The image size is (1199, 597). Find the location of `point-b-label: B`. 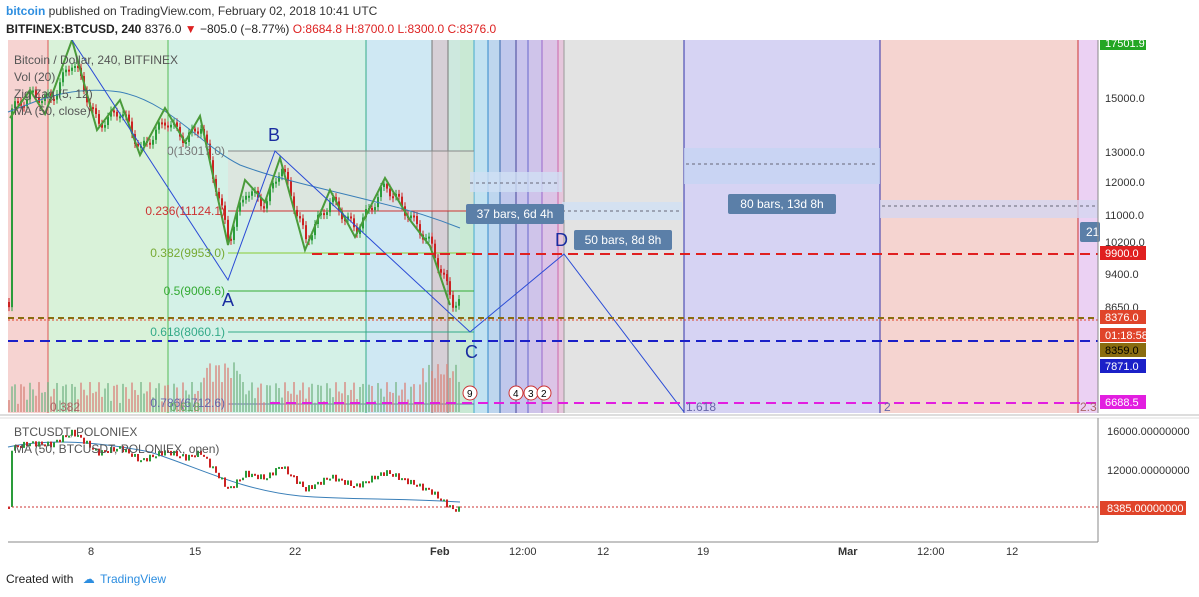

point-b-label: B is located at coordinates (274, 135).